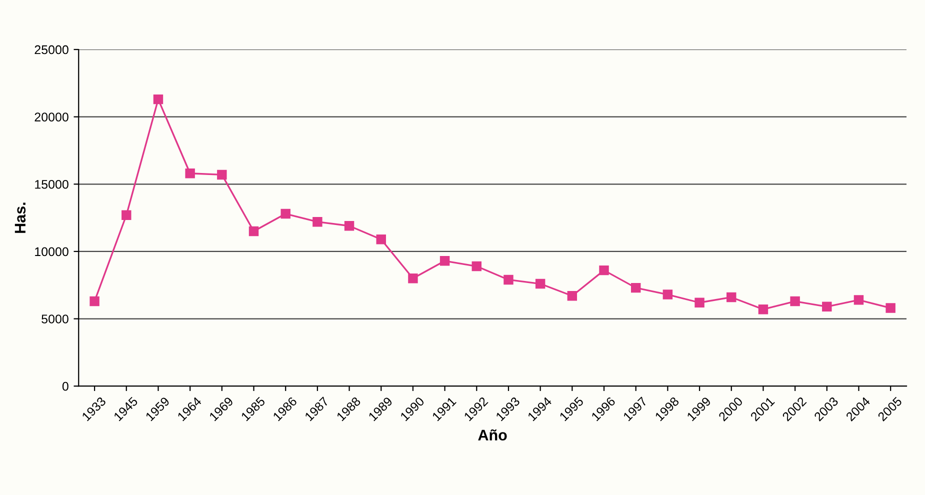 The image size is (925, 495). Describe the element at coordinates (51, 117) in the screenshot. I see `y-tick-label: 20000` at that location.